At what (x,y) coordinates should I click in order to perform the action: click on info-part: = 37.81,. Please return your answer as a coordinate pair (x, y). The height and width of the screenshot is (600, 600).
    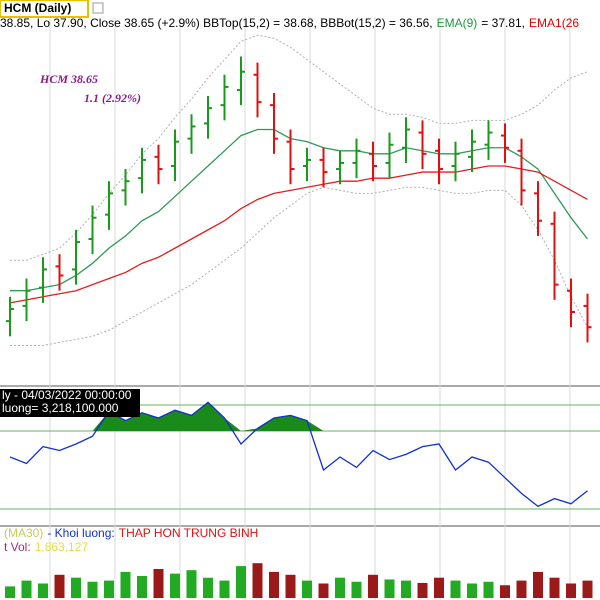
    Looking at the image, I should click on (503, 23).